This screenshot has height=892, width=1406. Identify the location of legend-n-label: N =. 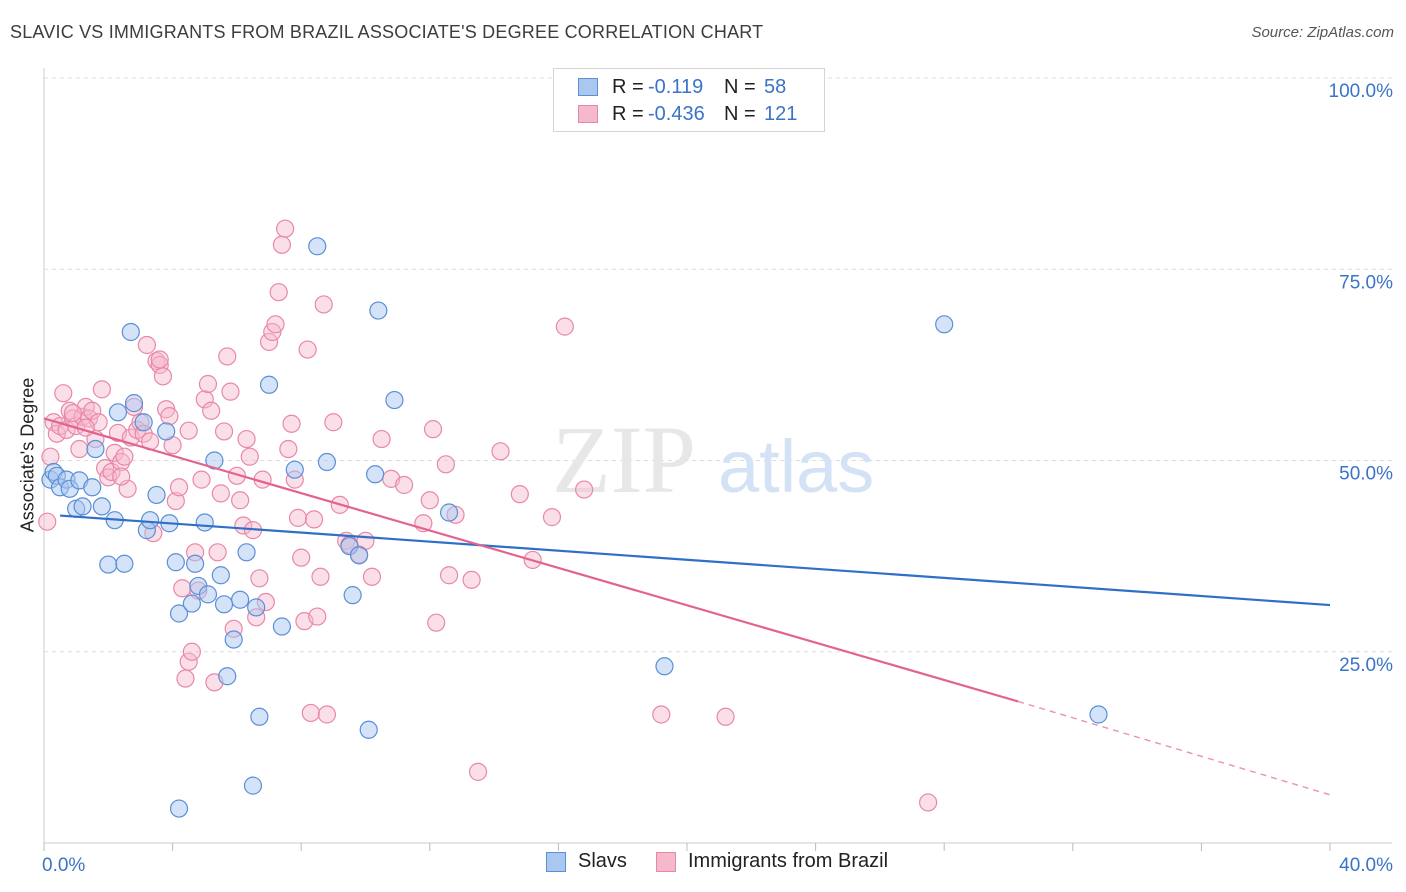
(740, 86).